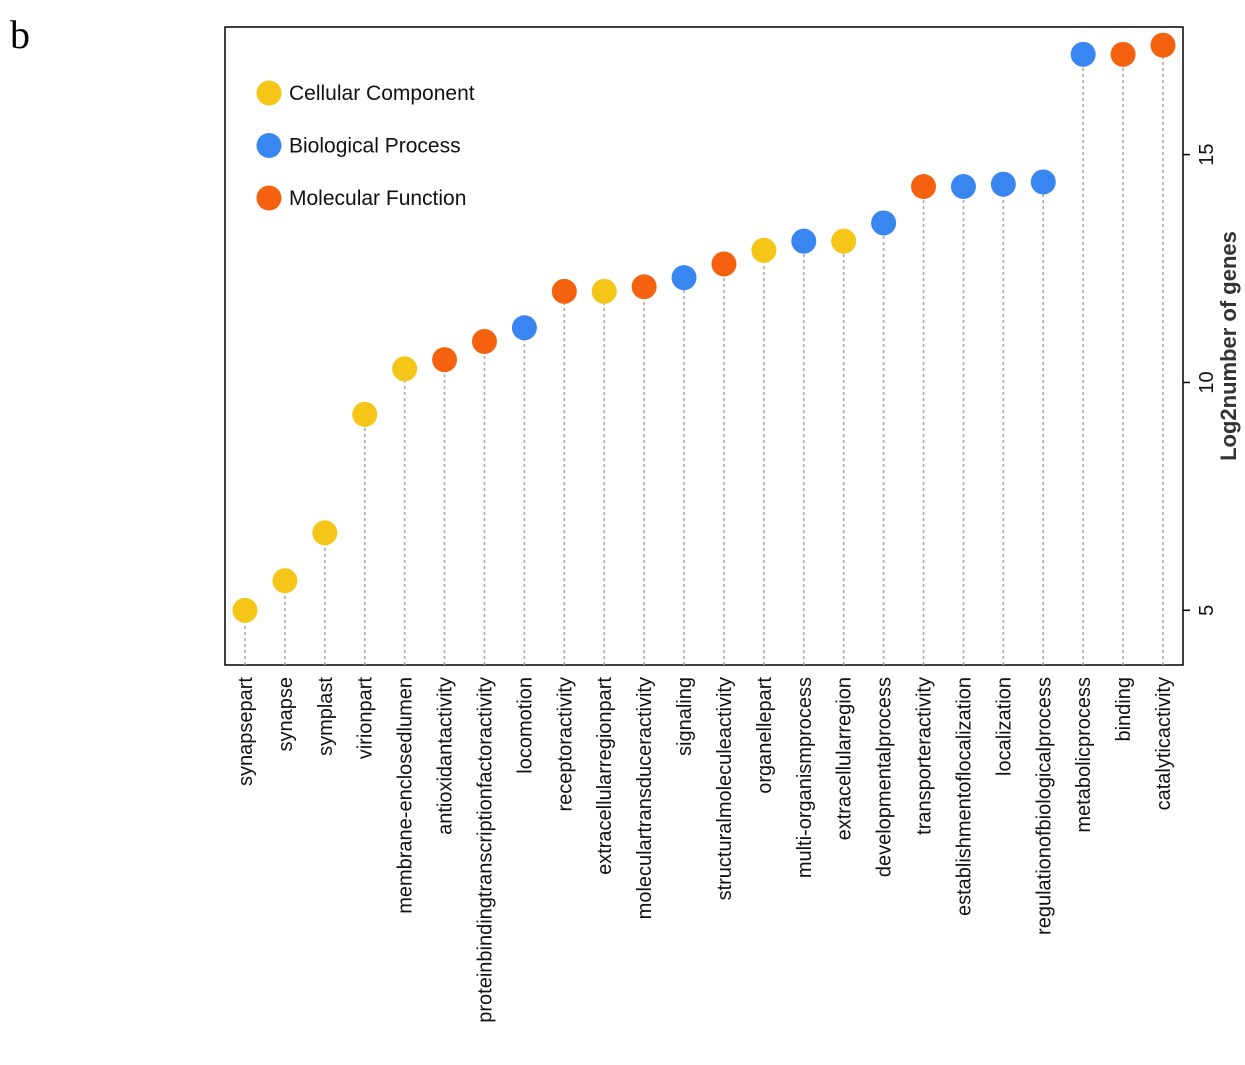 The image size is (1245, 1065). What do you see at coordinates (724, 264) in the screenshot?
I see `point-structuralmoleculeactivity` at bounding box center [724, 264].